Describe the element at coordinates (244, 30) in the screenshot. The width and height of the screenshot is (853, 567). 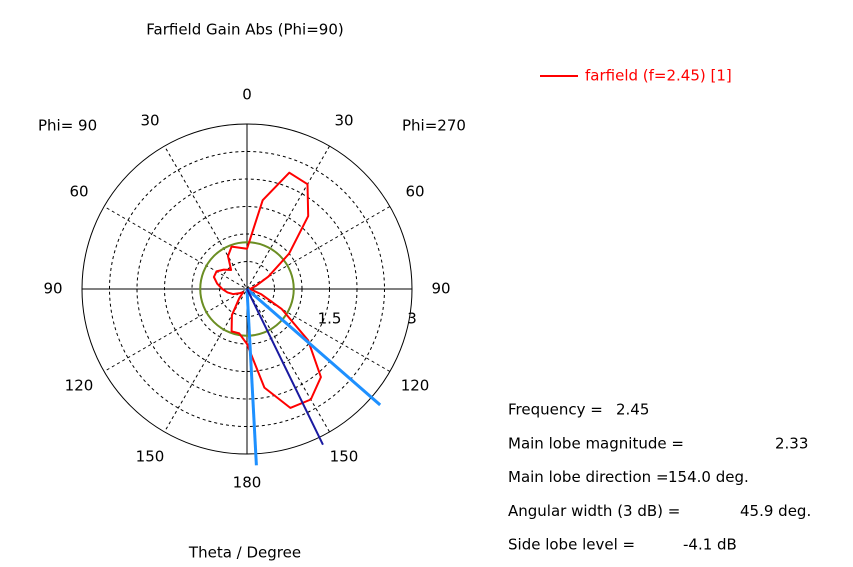
I see `chart-title: Farfield Gain Abs (Phi=90)` at that location.